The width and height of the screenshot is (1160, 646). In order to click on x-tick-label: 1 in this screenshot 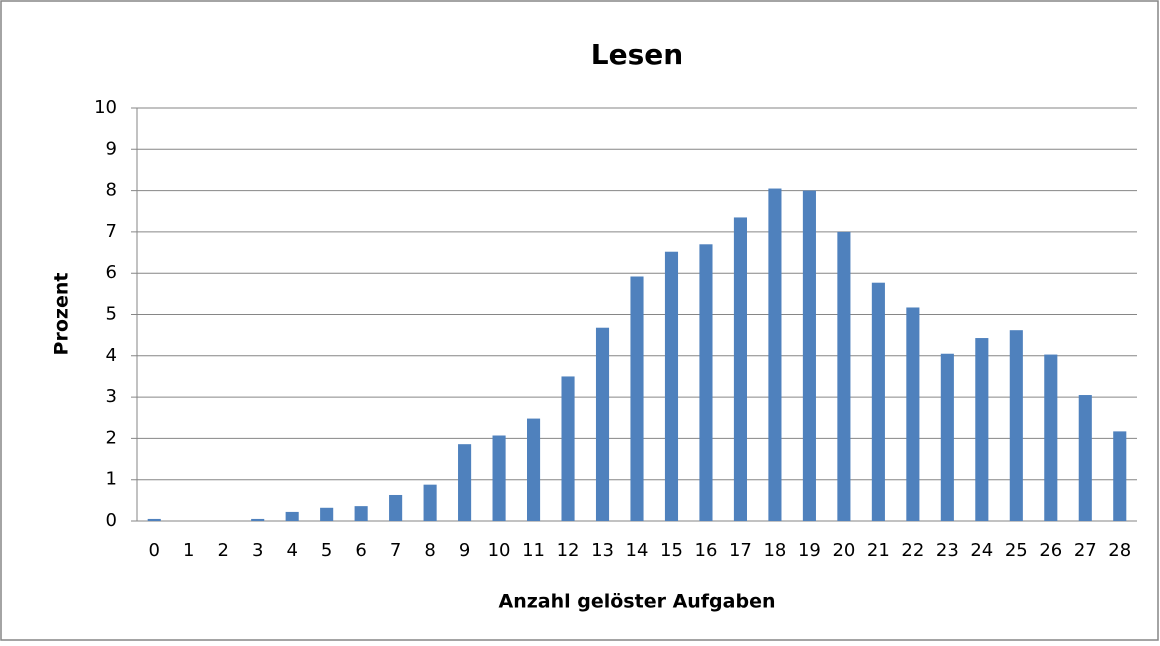, I will do `click(188, 550)`.